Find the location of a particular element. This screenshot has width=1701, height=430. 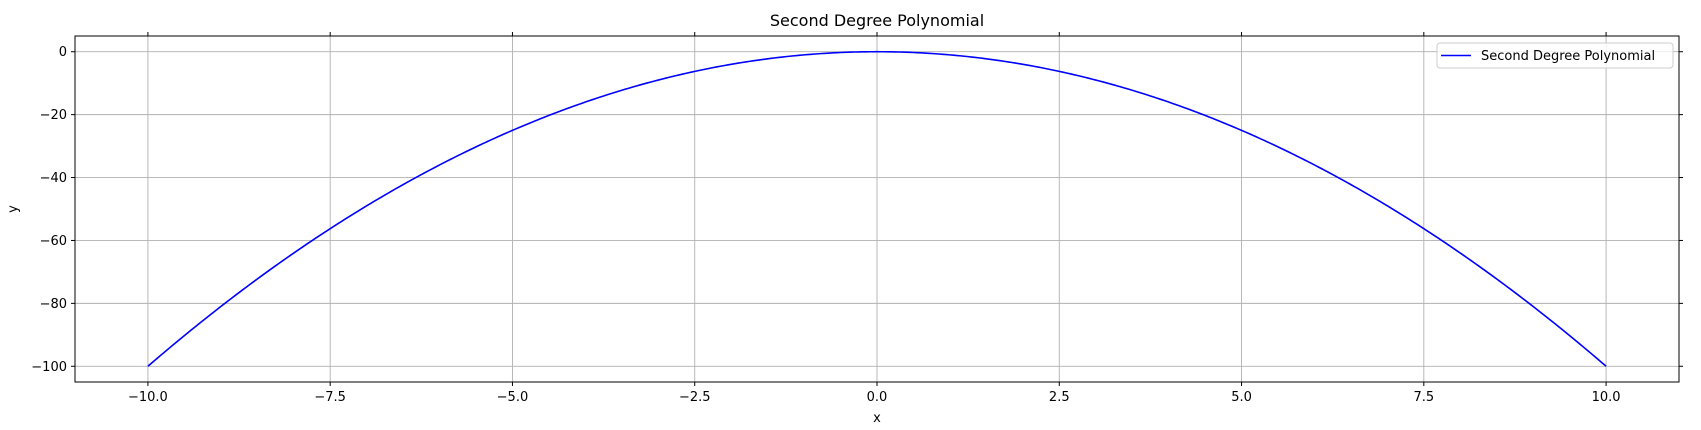

y-tick-label: −40 is located at coordinates (53, 178).